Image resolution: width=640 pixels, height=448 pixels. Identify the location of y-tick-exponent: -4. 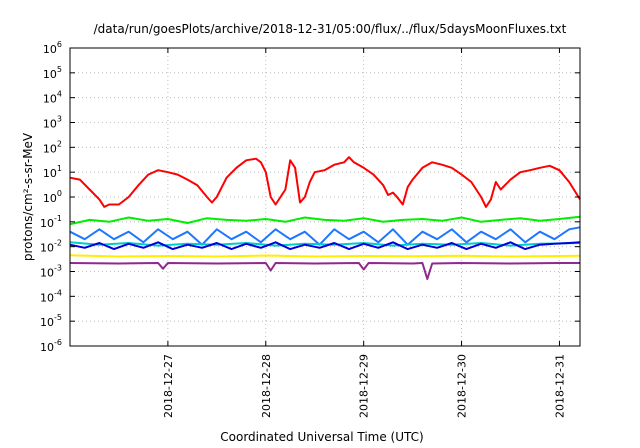
(58, 292).